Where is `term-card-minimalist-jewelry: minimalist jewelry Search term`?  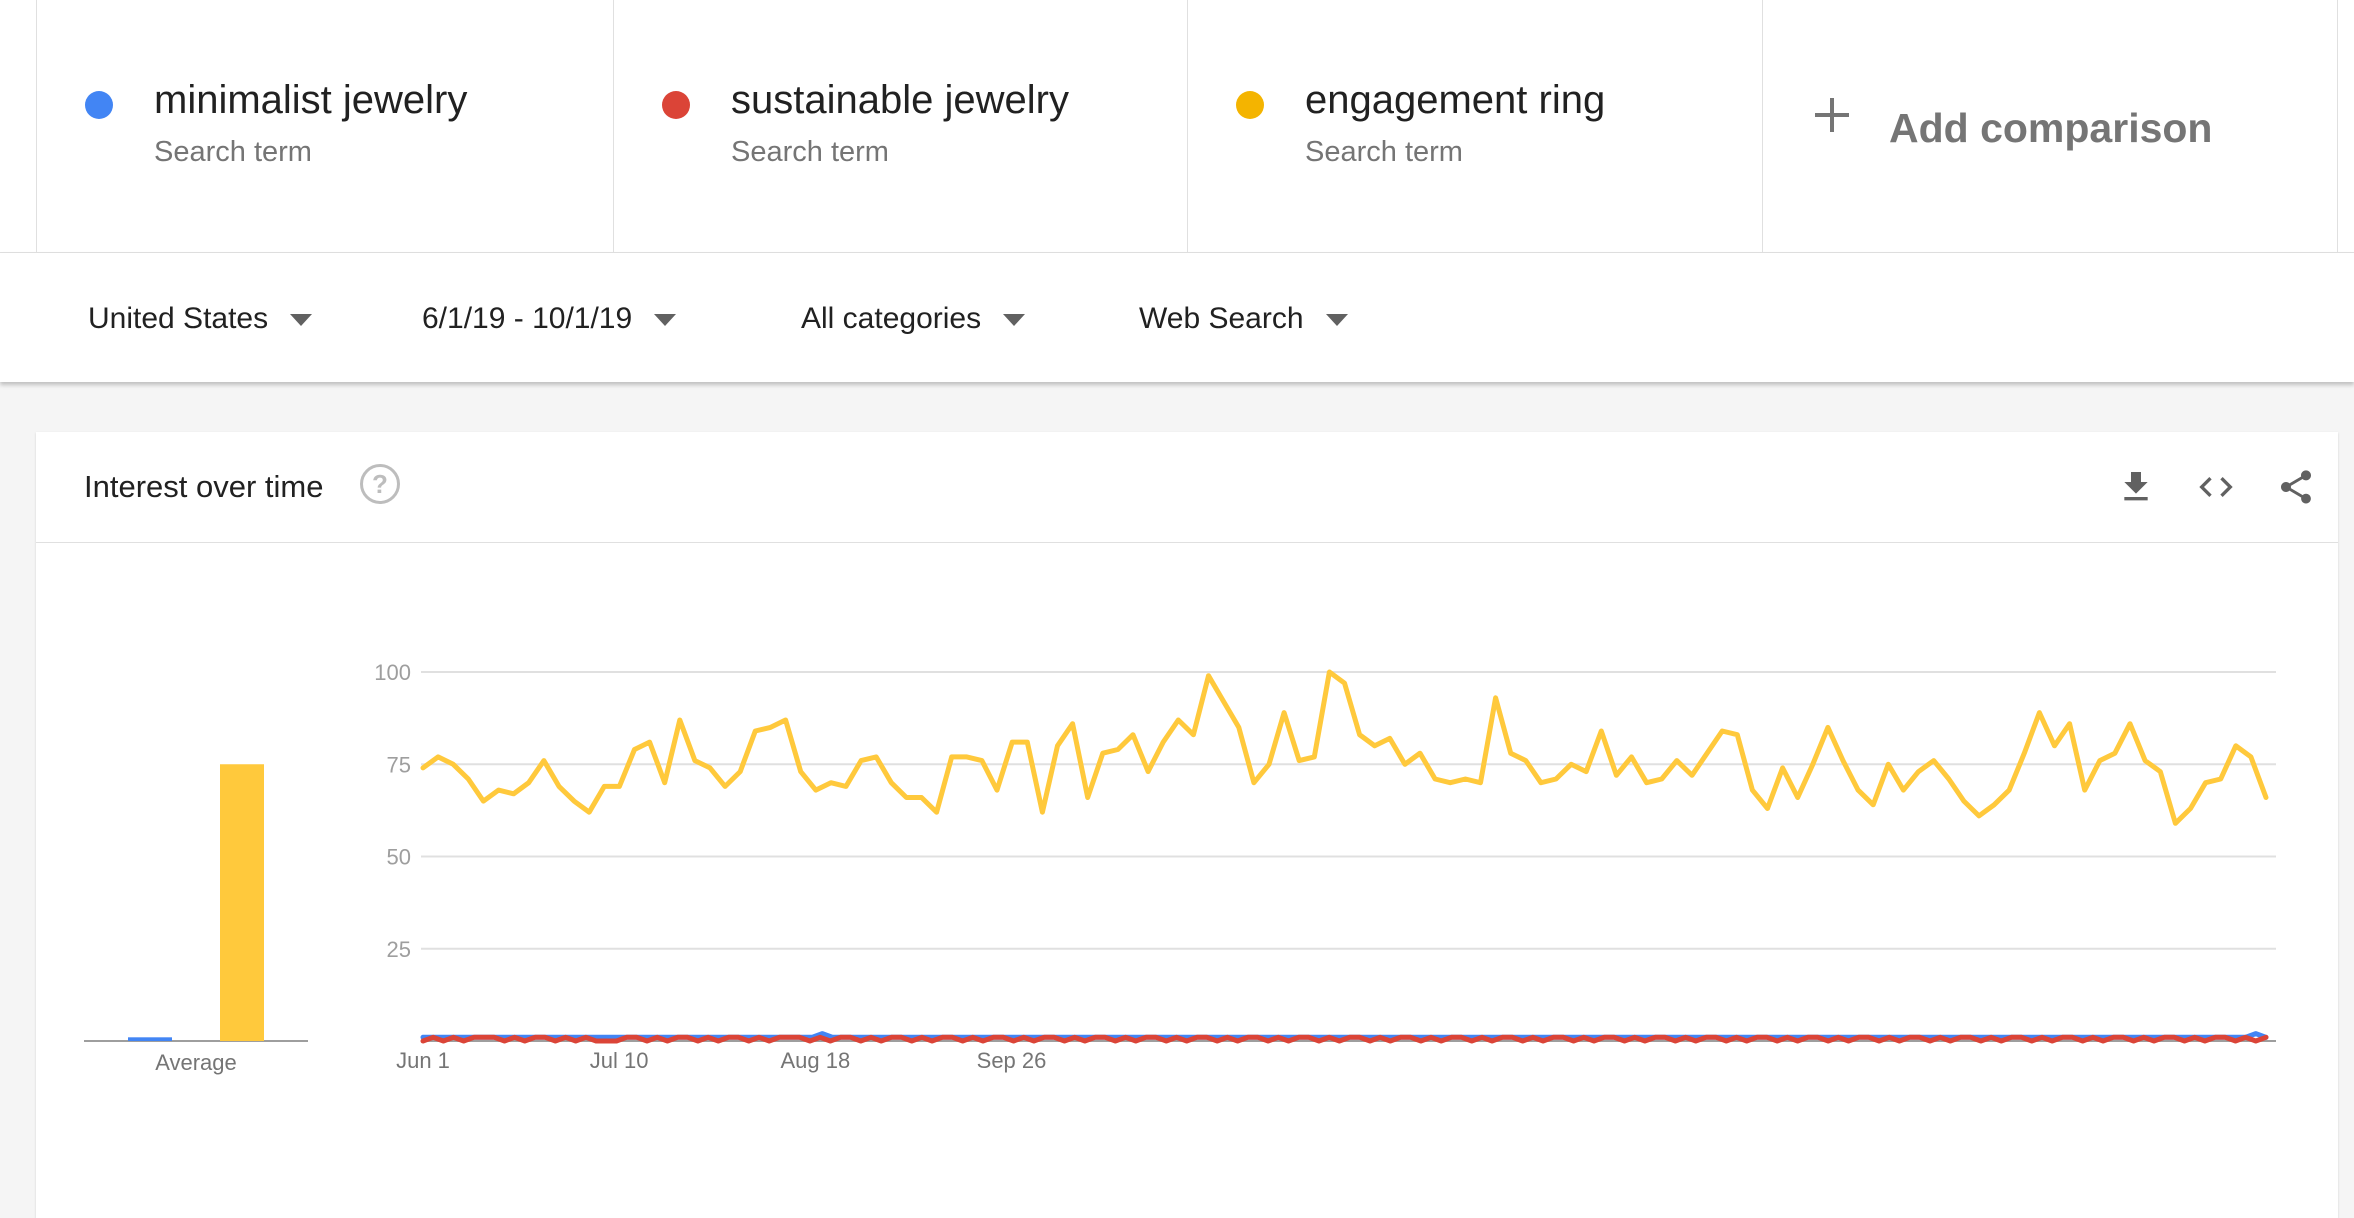
term-card-minimalist-jewelry: minimalist jewelry Search term is located at coordinates (324, 126).